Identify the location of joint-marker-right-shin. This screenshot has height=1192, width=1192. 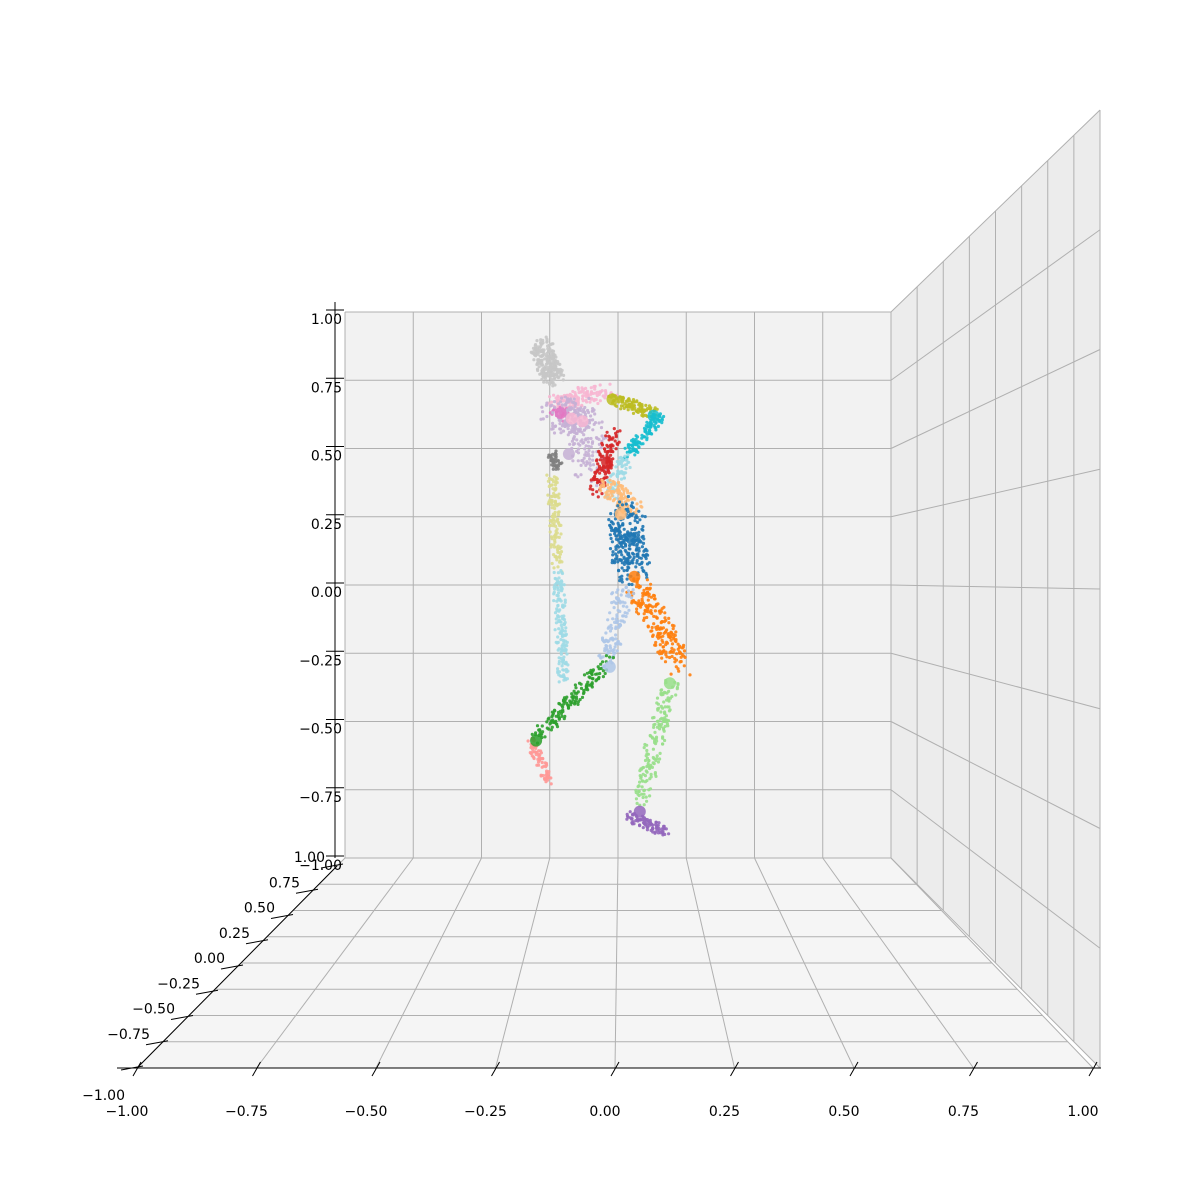
(536, 740).